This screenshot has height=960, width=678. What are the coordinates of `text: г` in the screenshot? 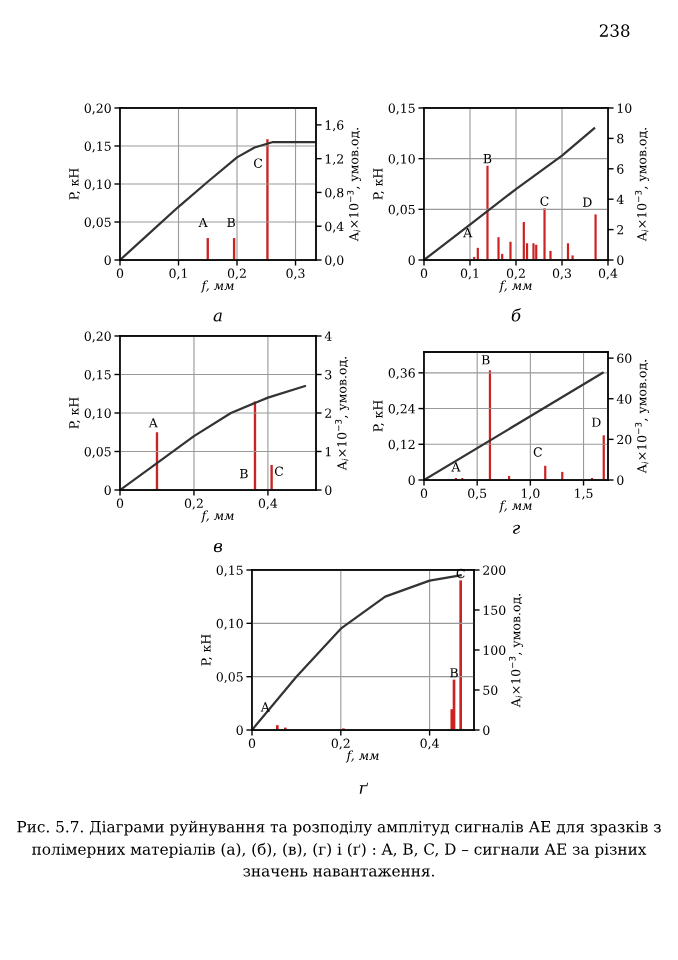 It's located at (516, 529).